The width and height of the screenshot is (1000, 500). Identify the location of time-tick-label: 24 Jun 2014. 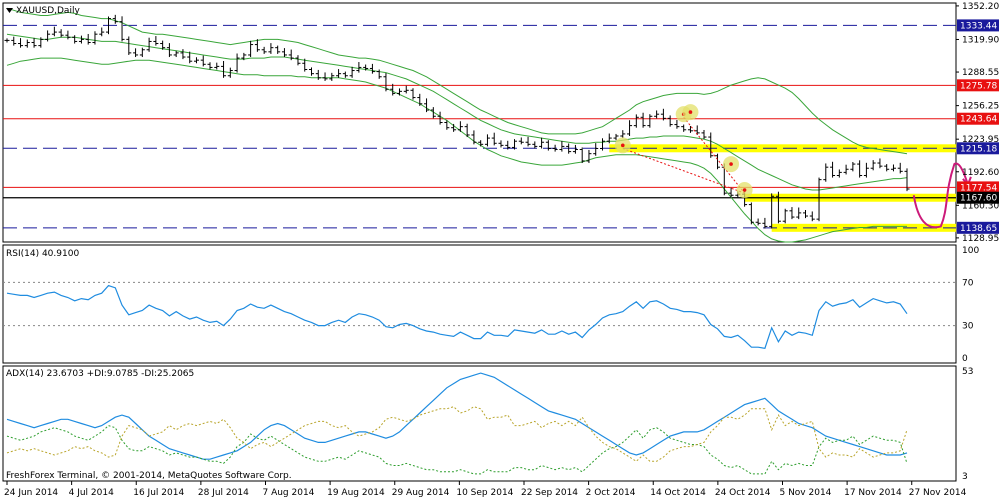
(31, 493).